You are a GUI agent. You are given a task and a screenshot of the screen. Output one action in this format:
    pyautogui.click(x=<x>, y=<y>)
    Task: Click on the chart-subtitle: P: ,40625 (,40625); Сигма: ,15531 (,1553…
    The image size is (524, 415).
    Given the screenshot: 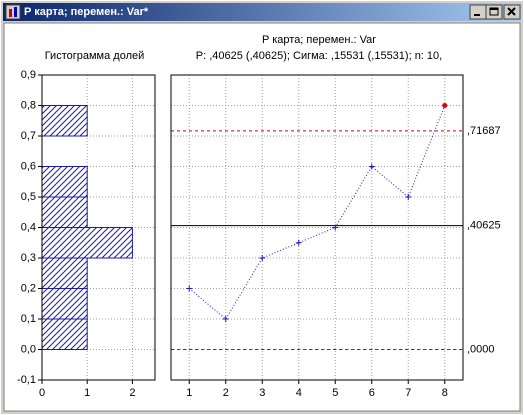 What is the action you would take?
    pyautogui.click(x=319, y=56)
    